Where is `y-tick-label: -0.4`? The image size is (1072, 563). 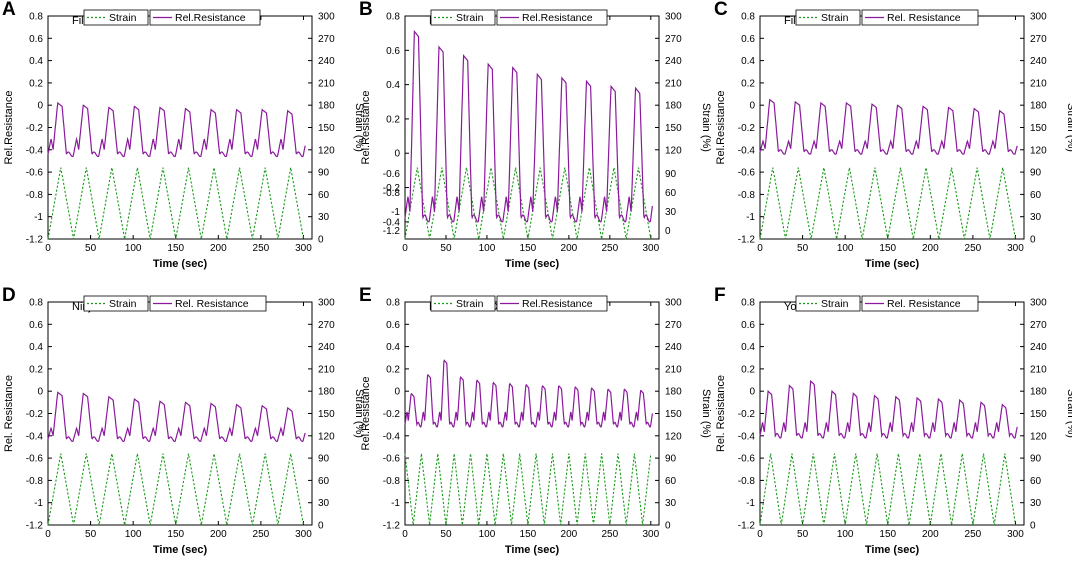 y-tick-label: -0.4 is located at coordinates (747, 436).